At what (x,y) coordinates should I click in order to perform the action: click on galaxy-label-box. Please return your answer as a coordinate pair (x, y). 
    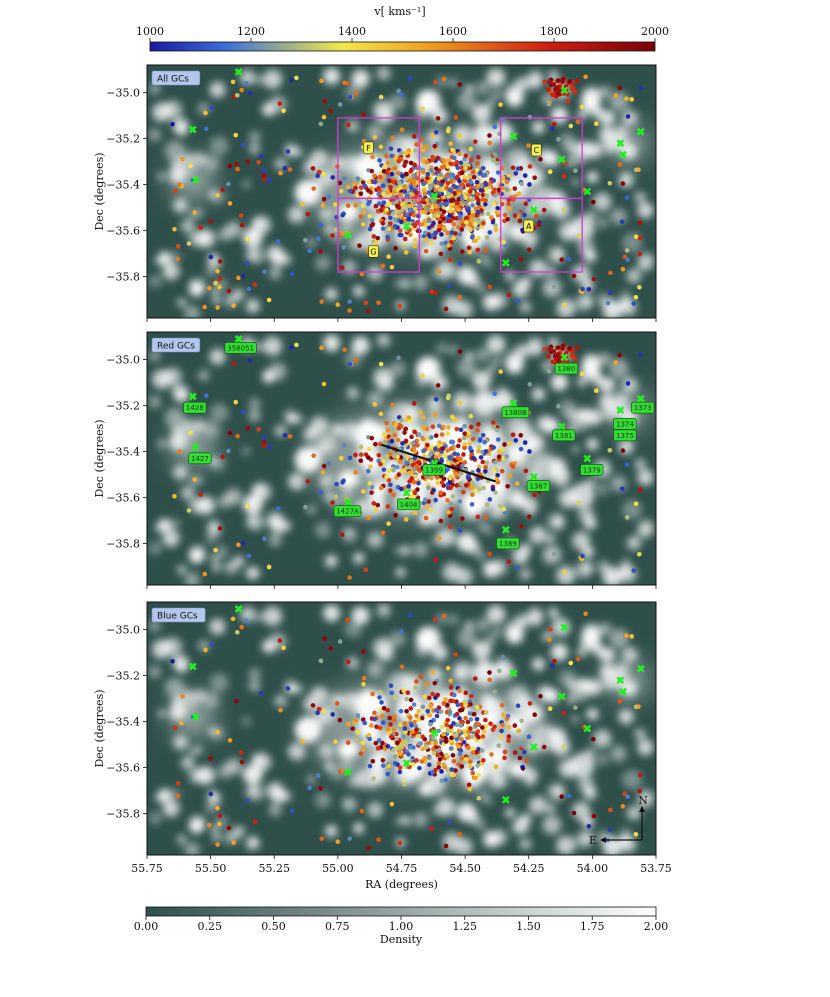
    Looking at the image, I should click on (434, 469).